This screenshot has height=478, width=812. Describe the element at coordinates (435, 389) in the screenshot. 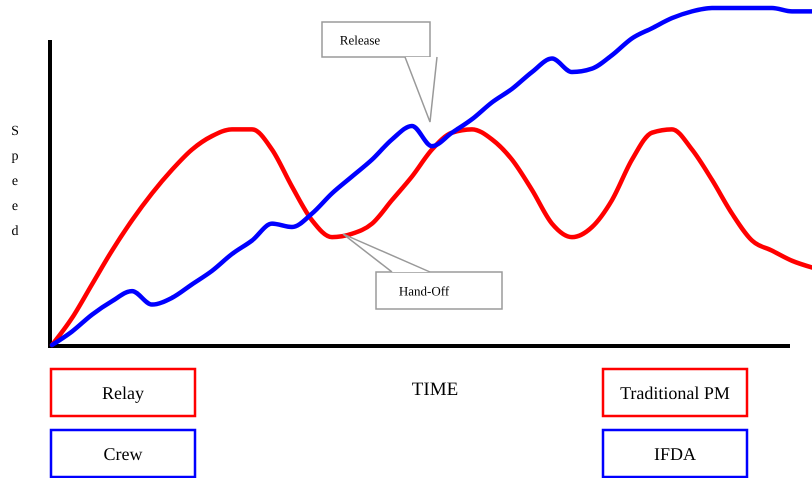

I see `x-axis-title: TIME` at that location.